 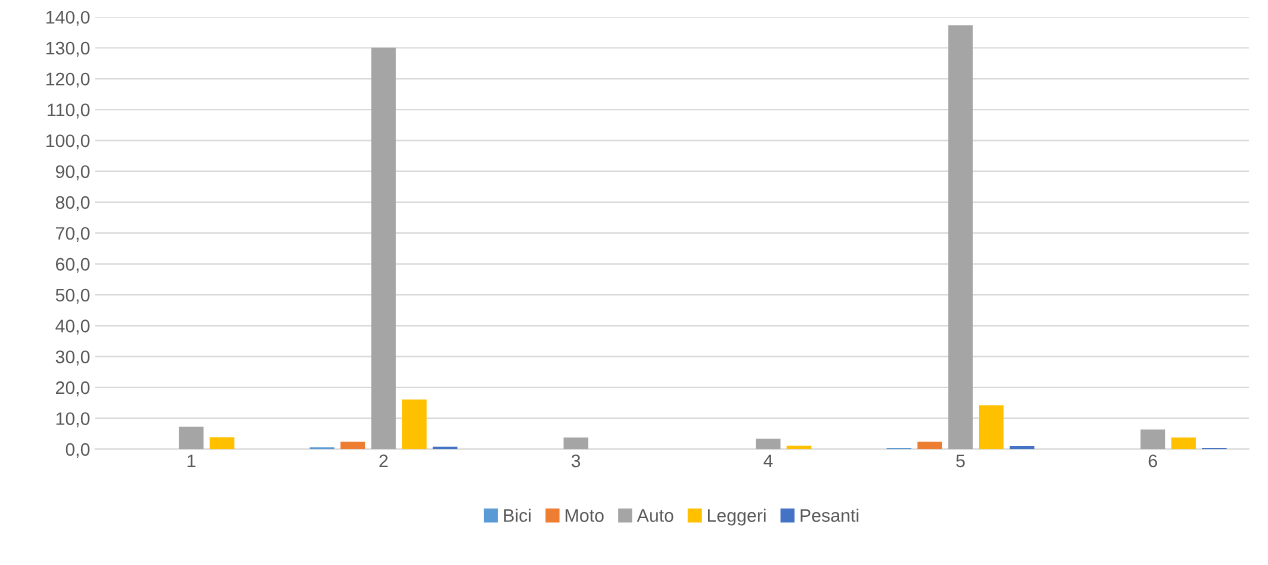 What do you see at coordinates (655, 515) in the screenshot?
I see `legend-label: Auto` at bounding box center [655, 515].